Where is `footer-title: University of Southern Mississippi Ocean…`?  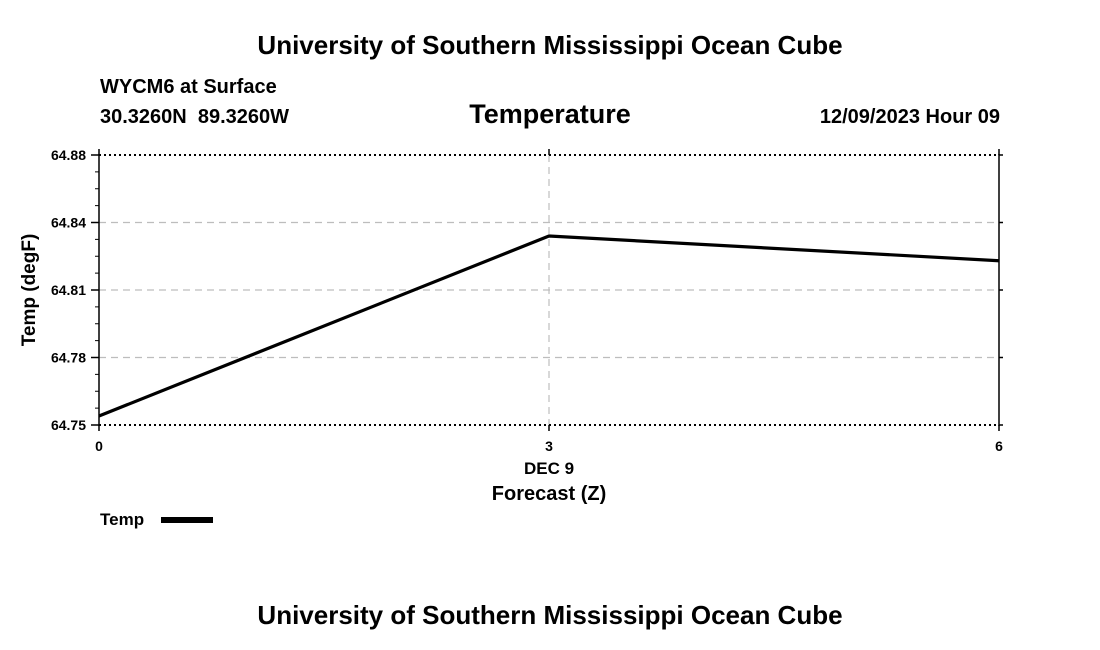
footer-title: University of Southern Mississippi Ocean… is located at coordinates (550, 615).